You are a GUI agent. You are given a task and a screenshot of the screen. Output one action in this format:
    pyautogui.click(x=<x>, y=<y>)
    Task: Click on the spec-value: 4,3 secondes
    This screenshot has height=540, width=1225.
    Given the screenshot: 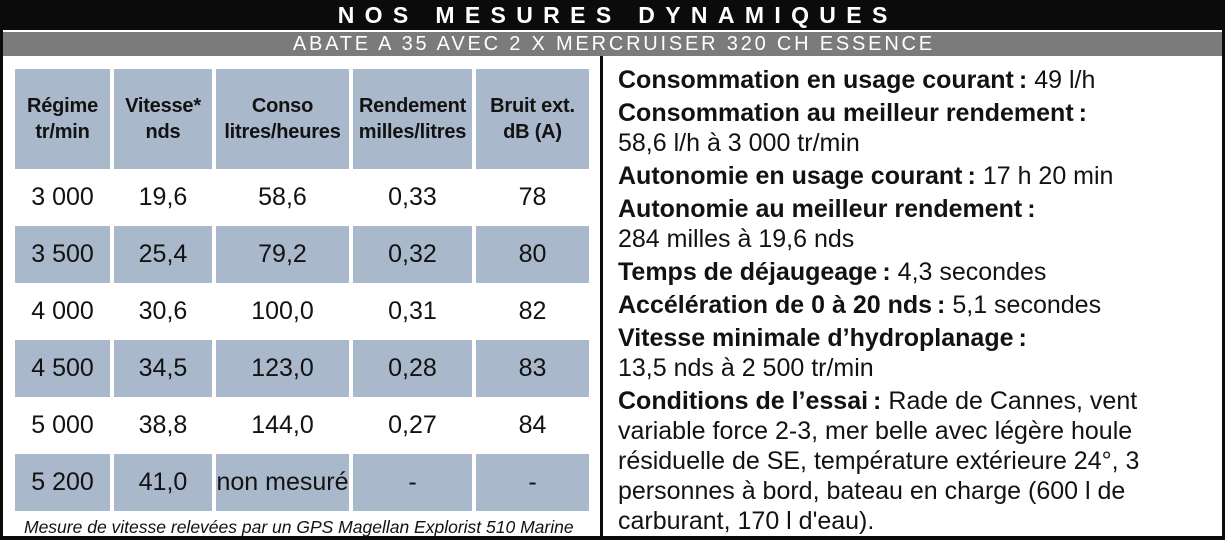 What is the action you would take?
    pyautogui.click(x=972, y=272)
    